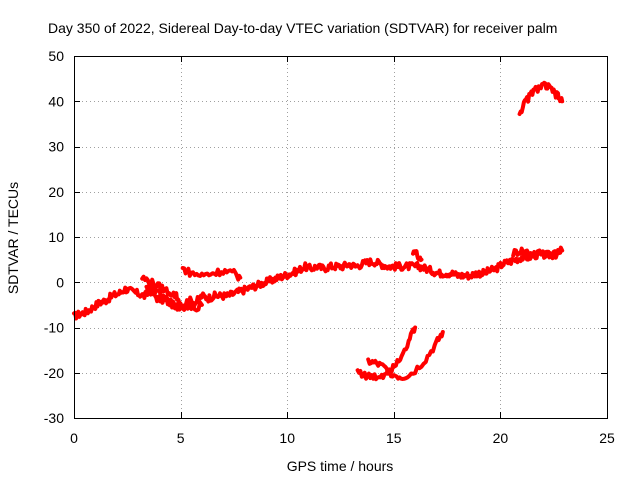 This screenshot has width=640, height=480. Describe the element at coordinates (56, 147) in the screenshot. I see `y-tick-label: 30` at that location.